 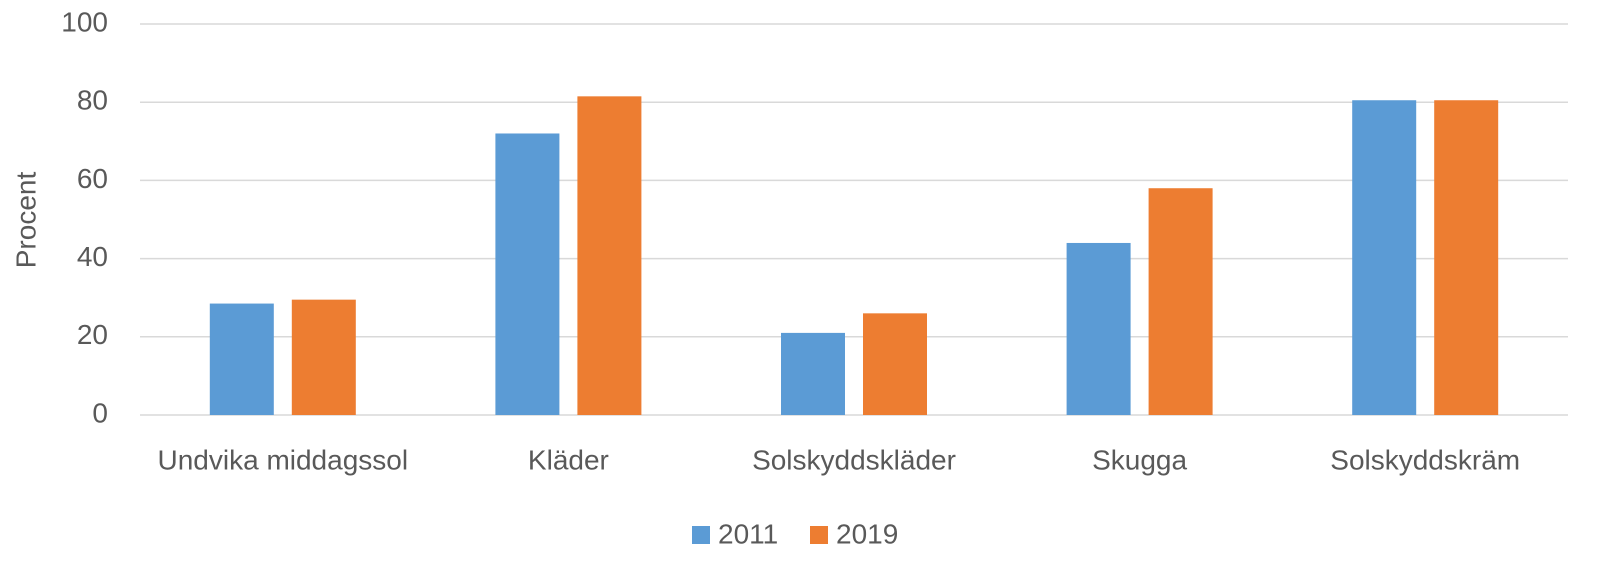 What do you see at coordinates (84, 21) in the screenshot?
I see `y-tick-label: 100` at bounding box center [84, 21].